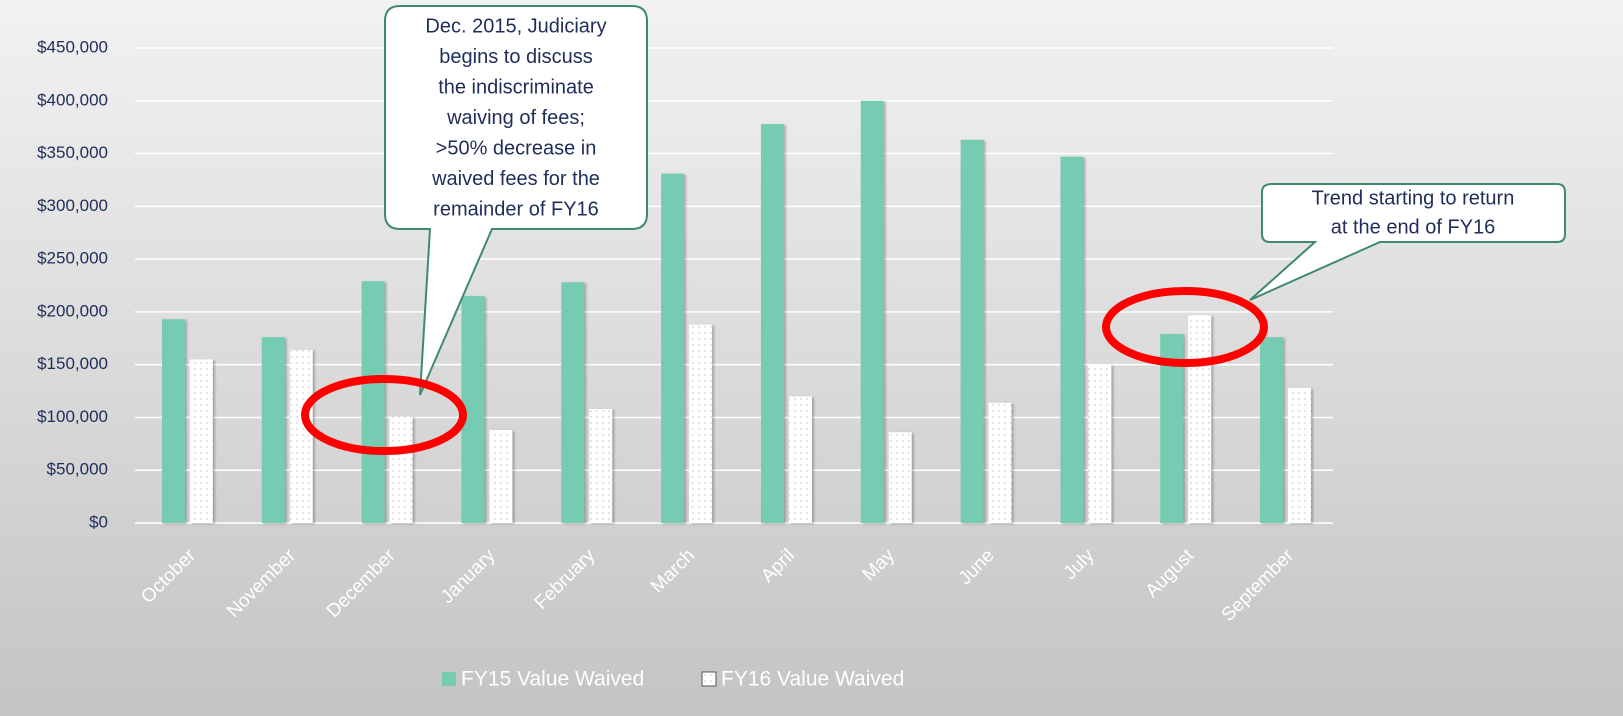 This screenshot has height=716, width=1623. Describe the element at coordinates (516, 87) in the screenshot. I see `annotation-text: the indiscriminate` at that location.